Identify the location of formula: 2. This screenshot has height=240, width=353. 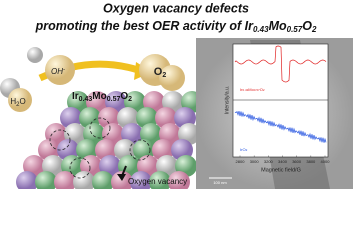
(314, 29).